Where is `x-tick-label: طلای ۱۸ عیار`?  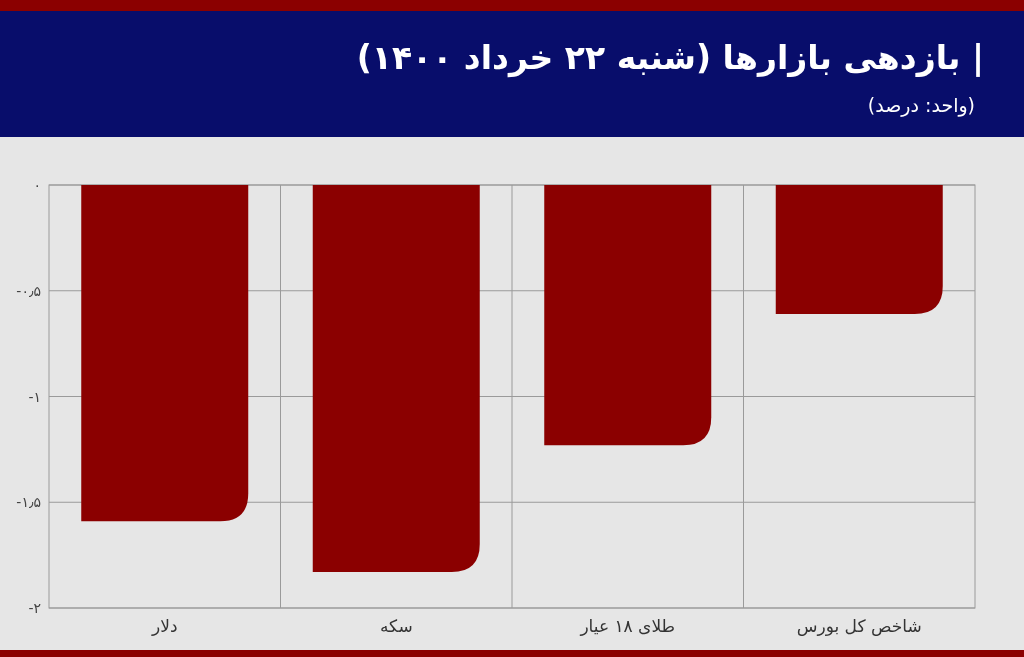 x-tick-label: طلای ۱۸ عیار is located at coordinates (627, 626).